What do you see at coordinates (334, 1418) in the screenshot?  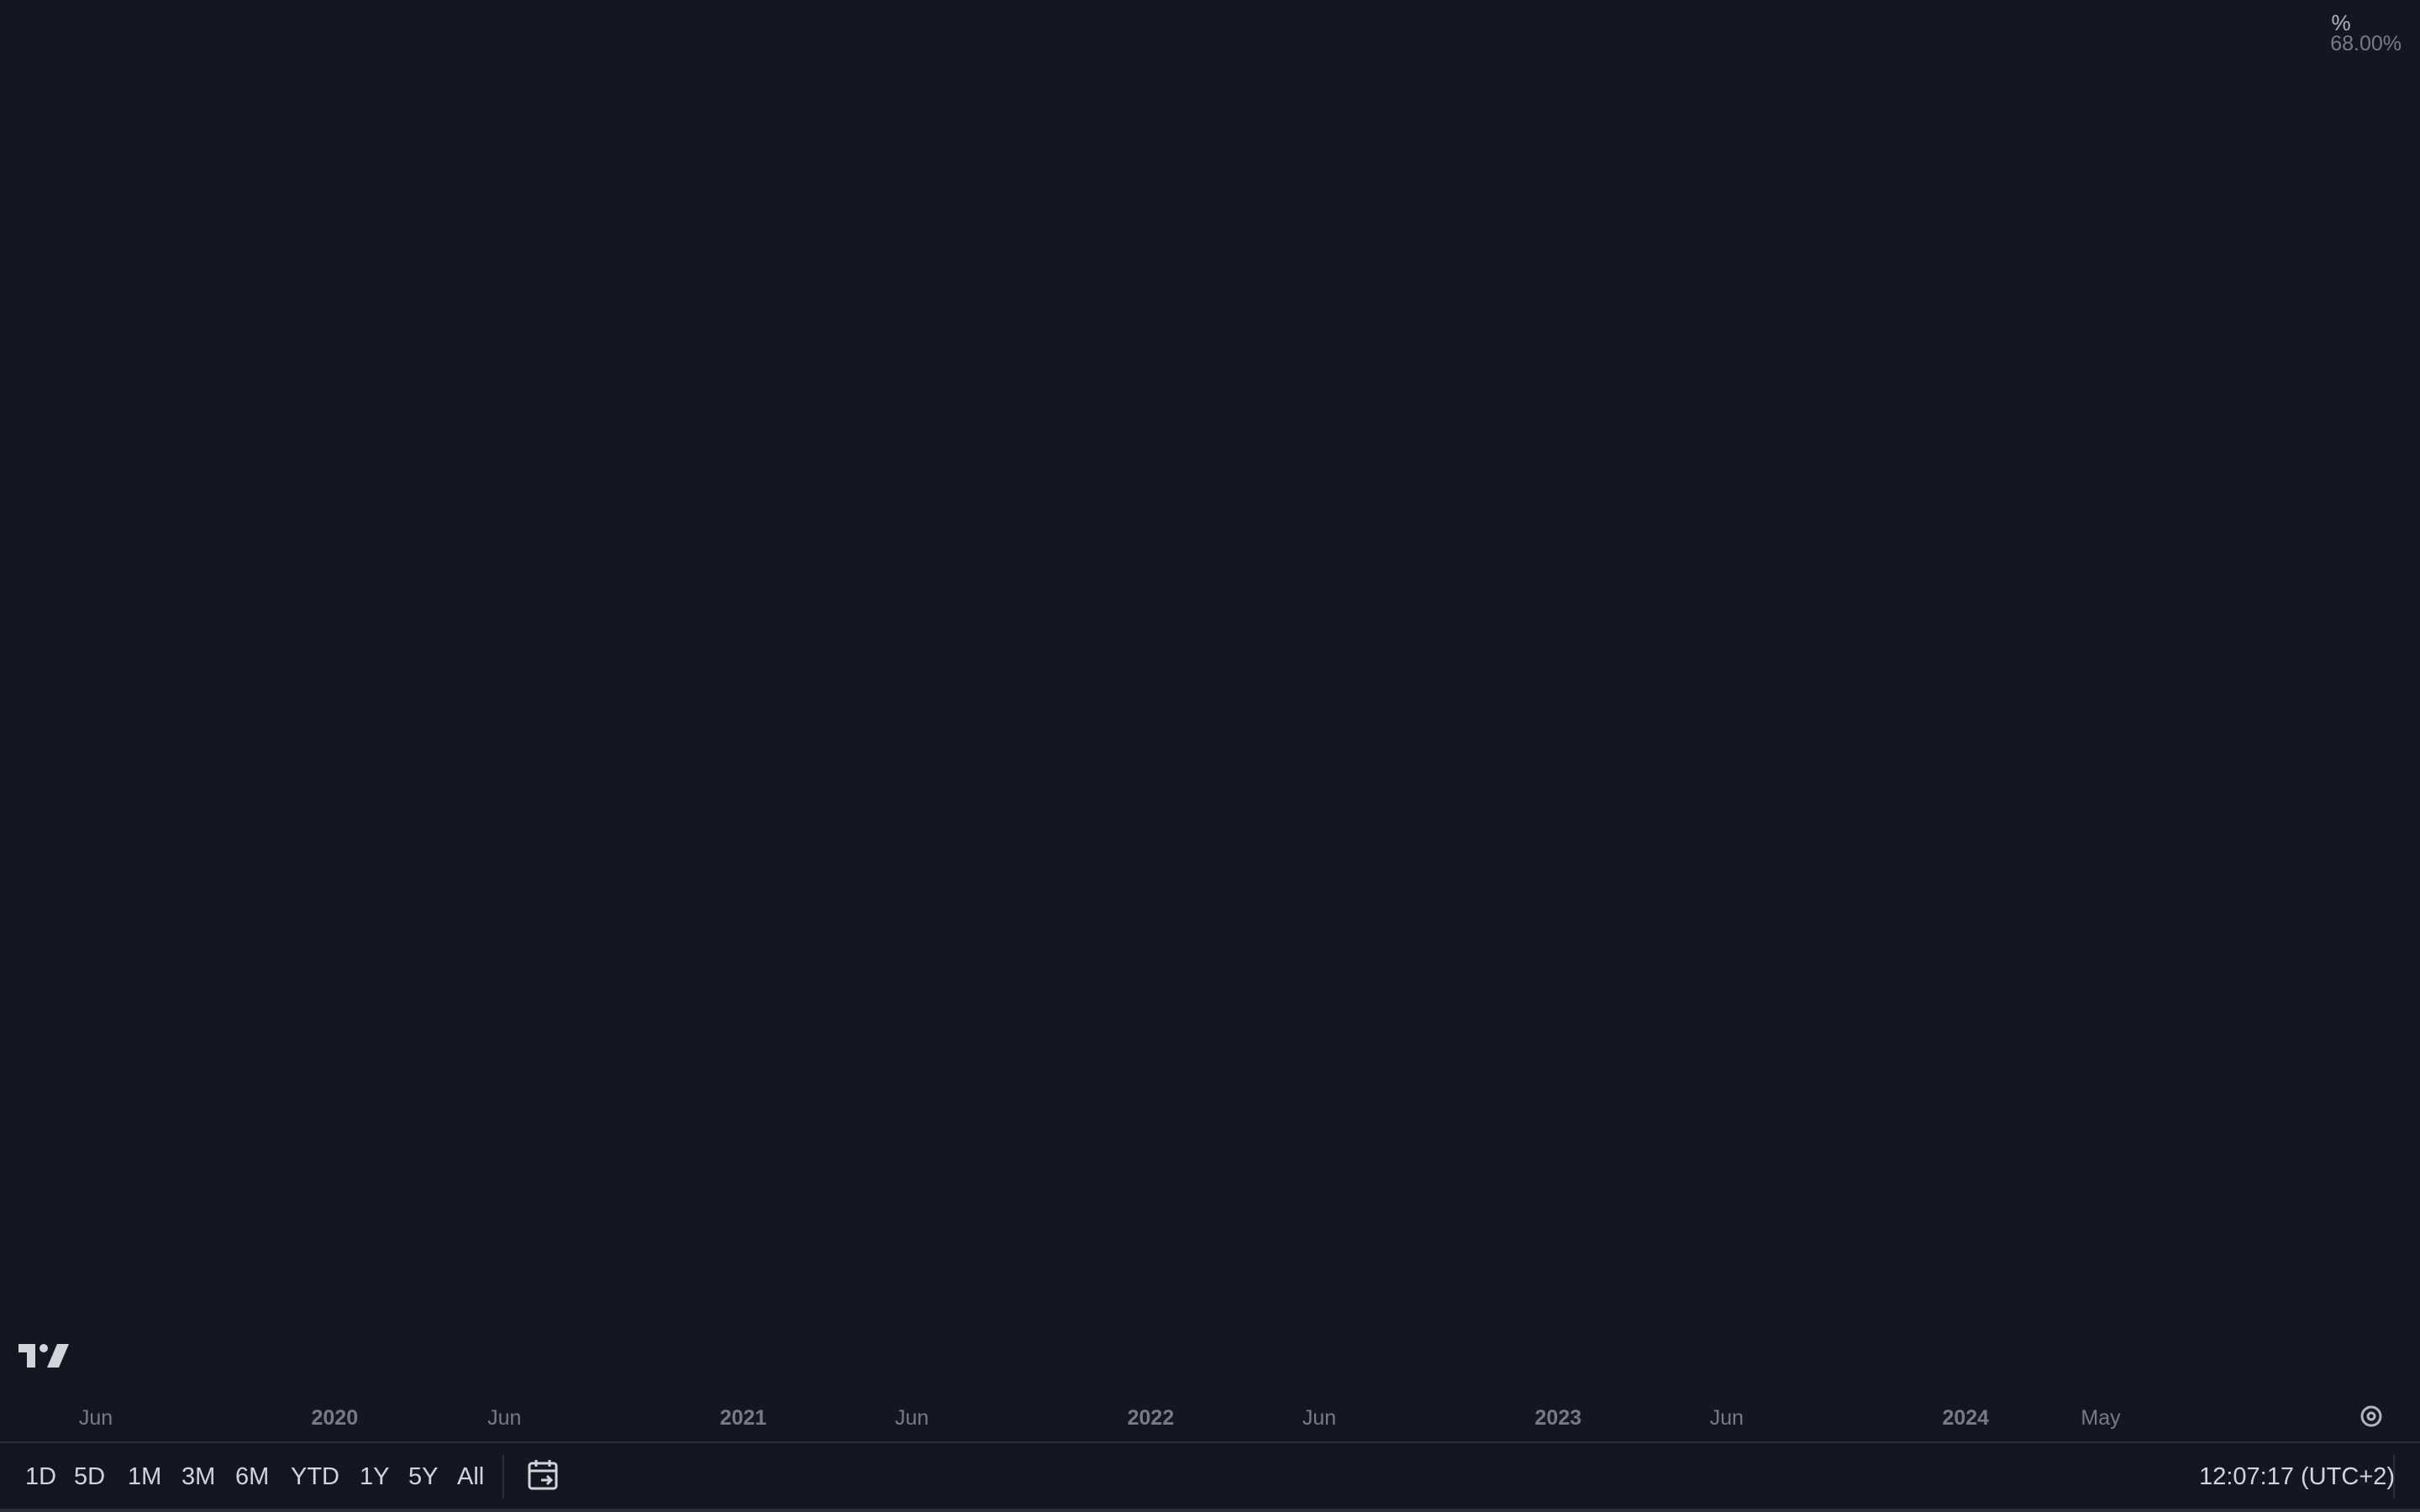 I see `time-tick-label: 2020` at bounding box center [334, 1418].